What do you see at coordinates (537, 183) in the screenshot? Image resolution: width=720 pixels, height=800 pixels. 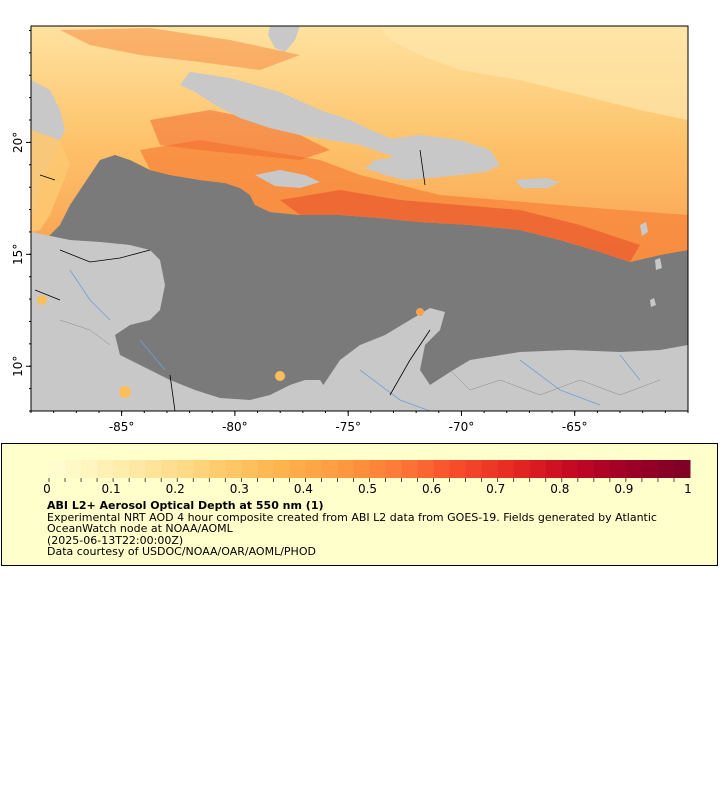 I see `land-puerto-rico` at bounding box center [537, 183].